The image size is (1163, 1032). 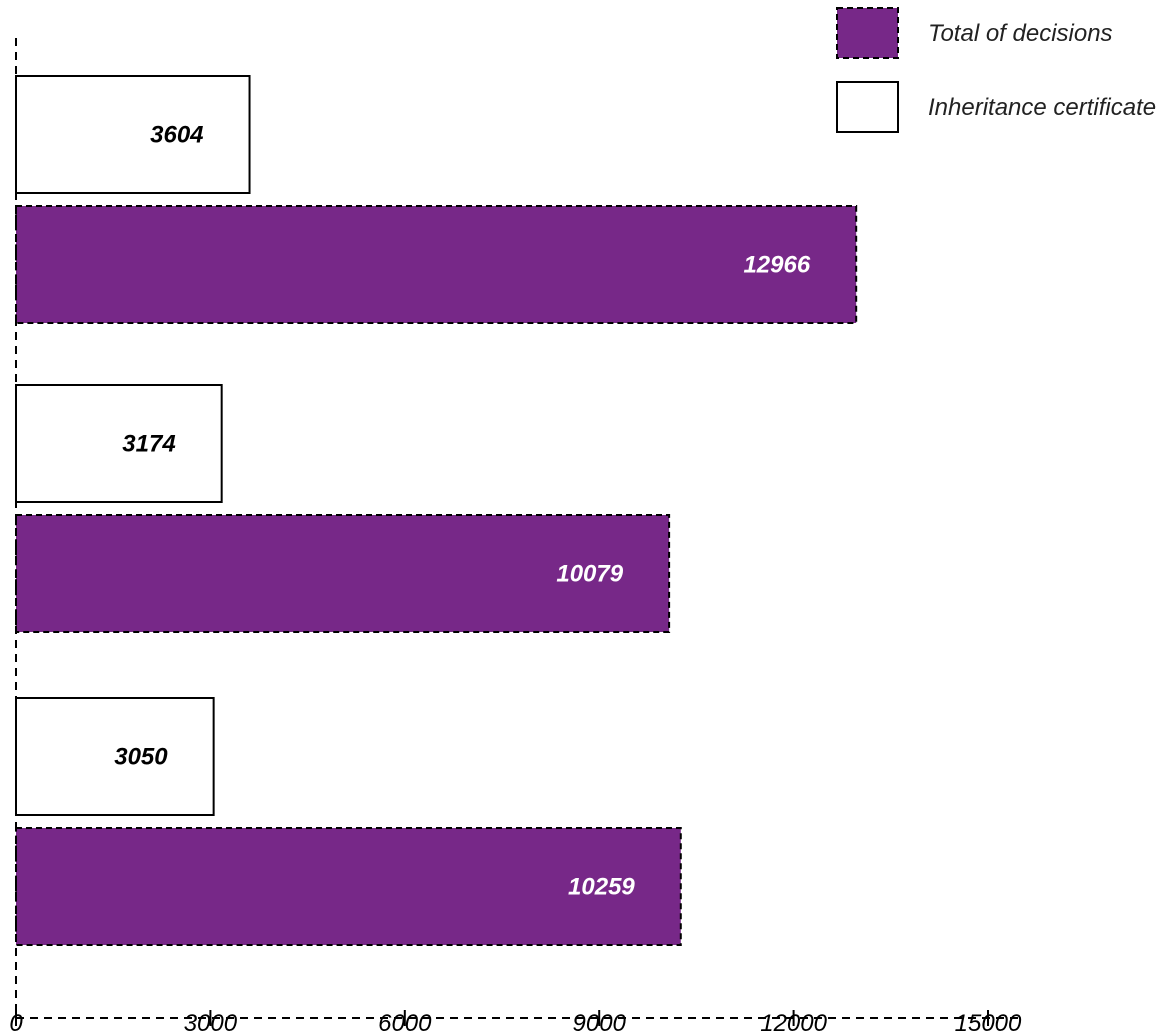 What do you see at coordinates (405, 1021) in the screenshot?
I see `x-tick-label: 6000` at bounding box center [405, 1021].